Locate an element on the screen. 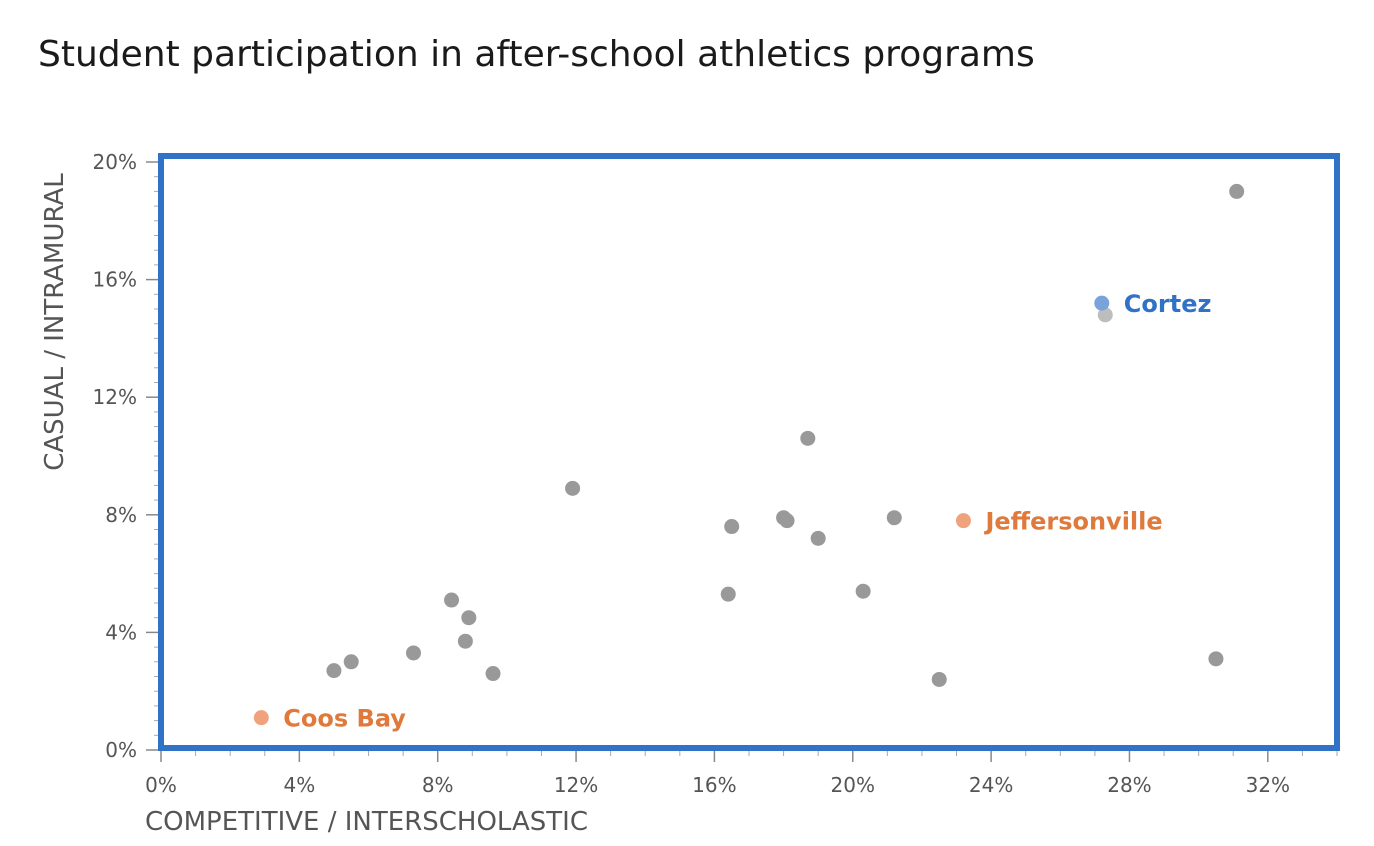 This screenshot has height=846, width=1374. x-tick-label: 4% is located at coordinates (299, 785).